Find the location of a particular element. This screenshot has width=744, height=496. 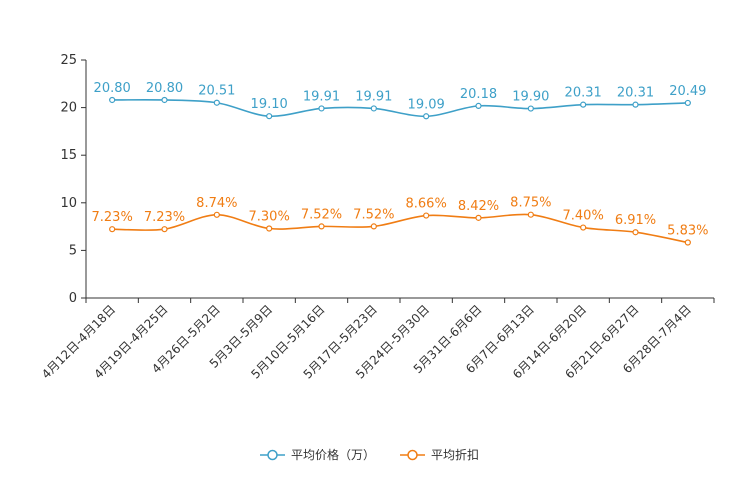

data-label: 7.40% is located at coordinates (583, 216).